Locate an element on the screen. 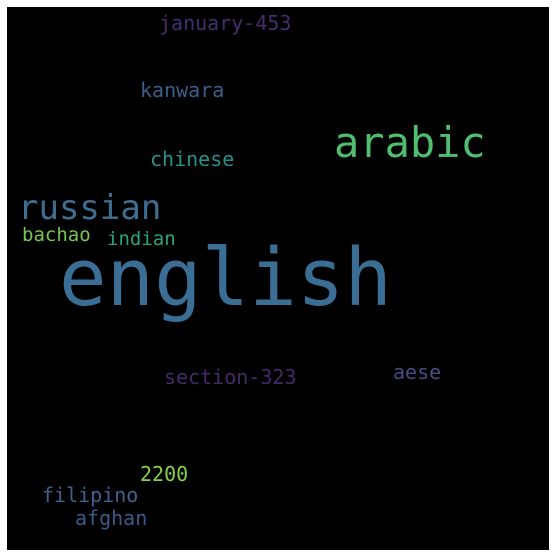 The height and width of the screenshot is (558, 557). word-indian: indian is located at coordinates (141, 239).